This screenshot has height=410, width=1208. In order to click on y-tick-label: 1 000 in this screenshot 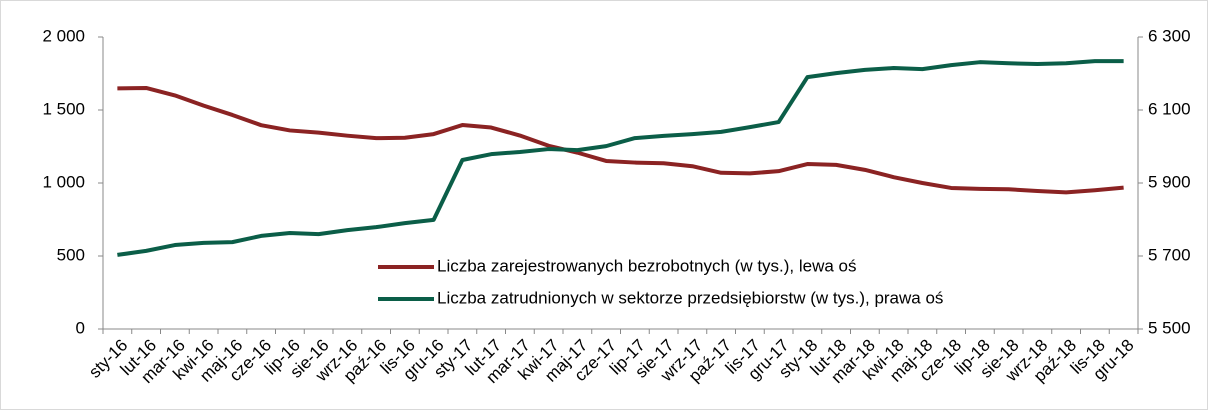, I will do `click(63, 181)`.